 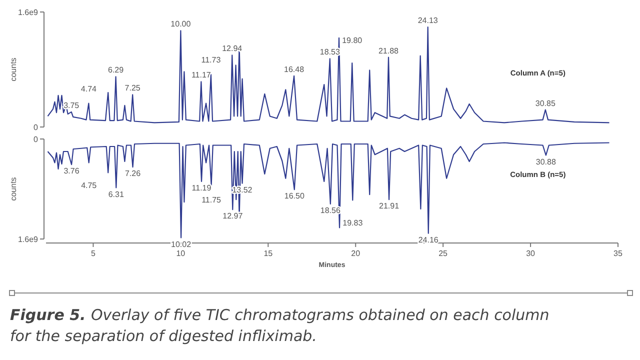 I want to click on annotation: 11.73, so click(x=211, y=60).